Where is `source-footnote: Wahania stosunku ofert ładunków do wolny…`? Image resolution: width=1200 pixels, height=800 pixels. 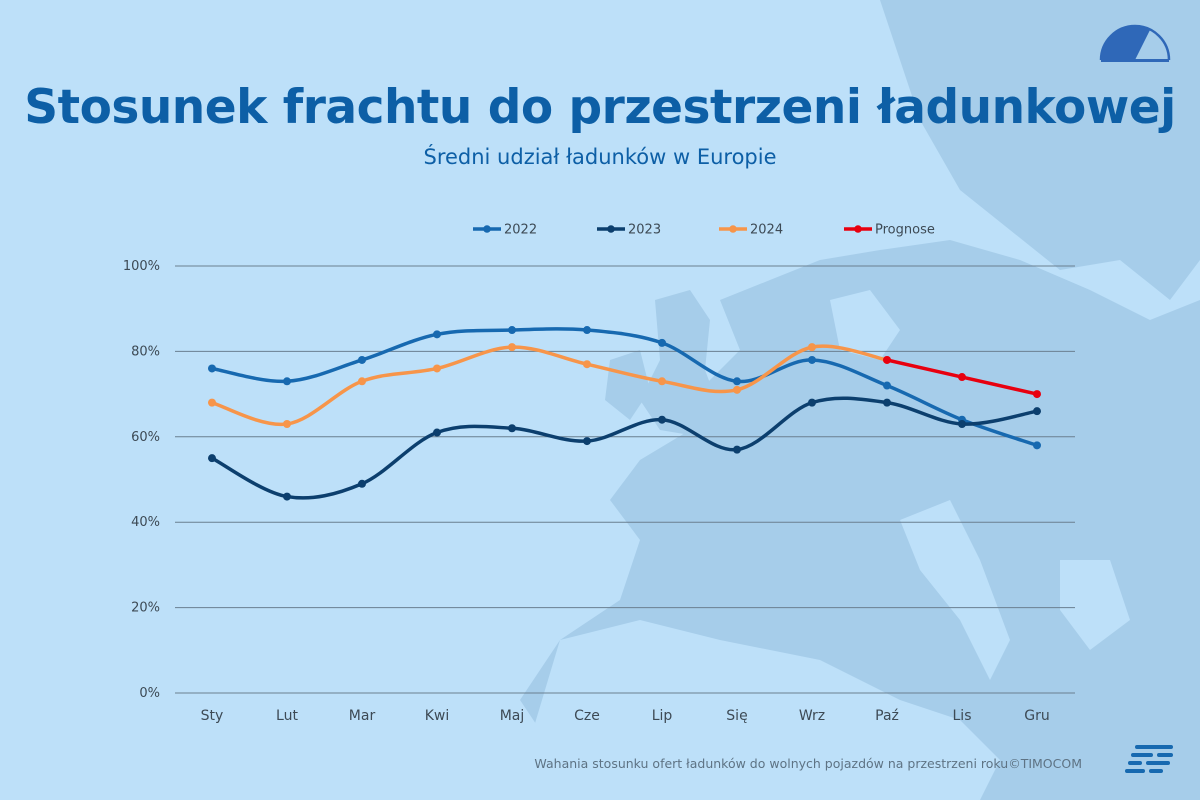
source-footnote: Wahania stosunku ofert ładunków do wolny… is located at coordinates (808, 763).